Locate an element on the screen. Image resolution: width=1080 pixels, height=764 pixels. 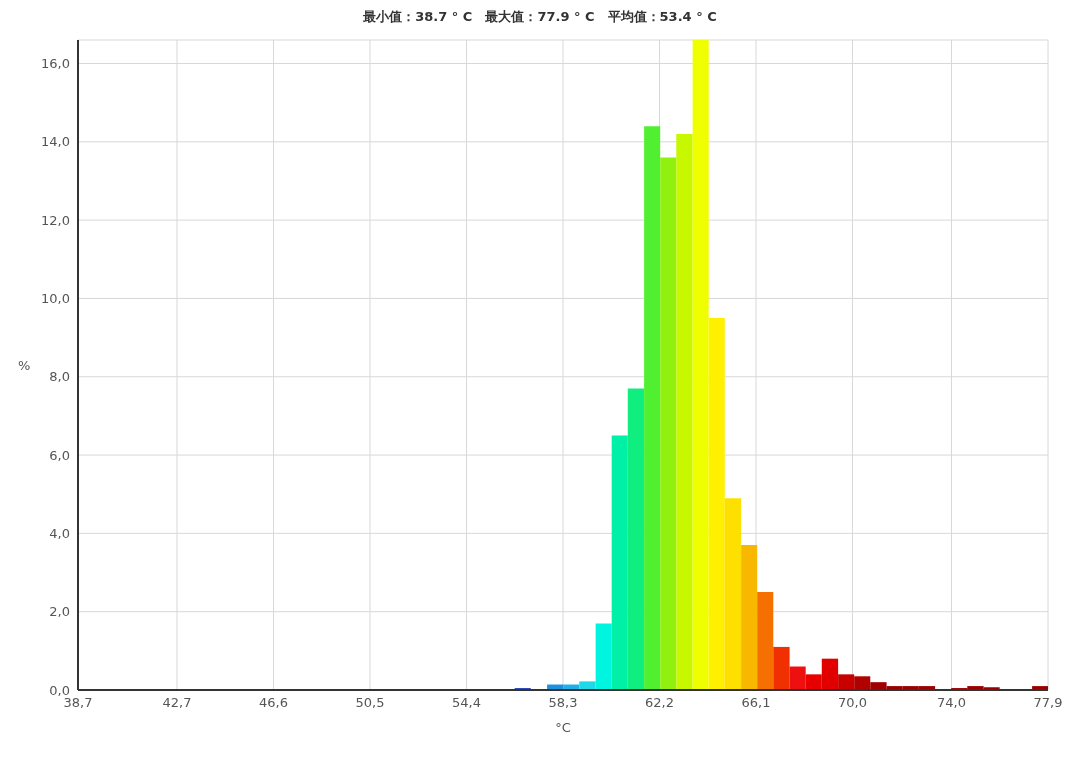
chart-title: 最小值：38.7 ° C 最大值：77.9 ° C 平均值：53.4 ° C is located at coordinates (540, 17).